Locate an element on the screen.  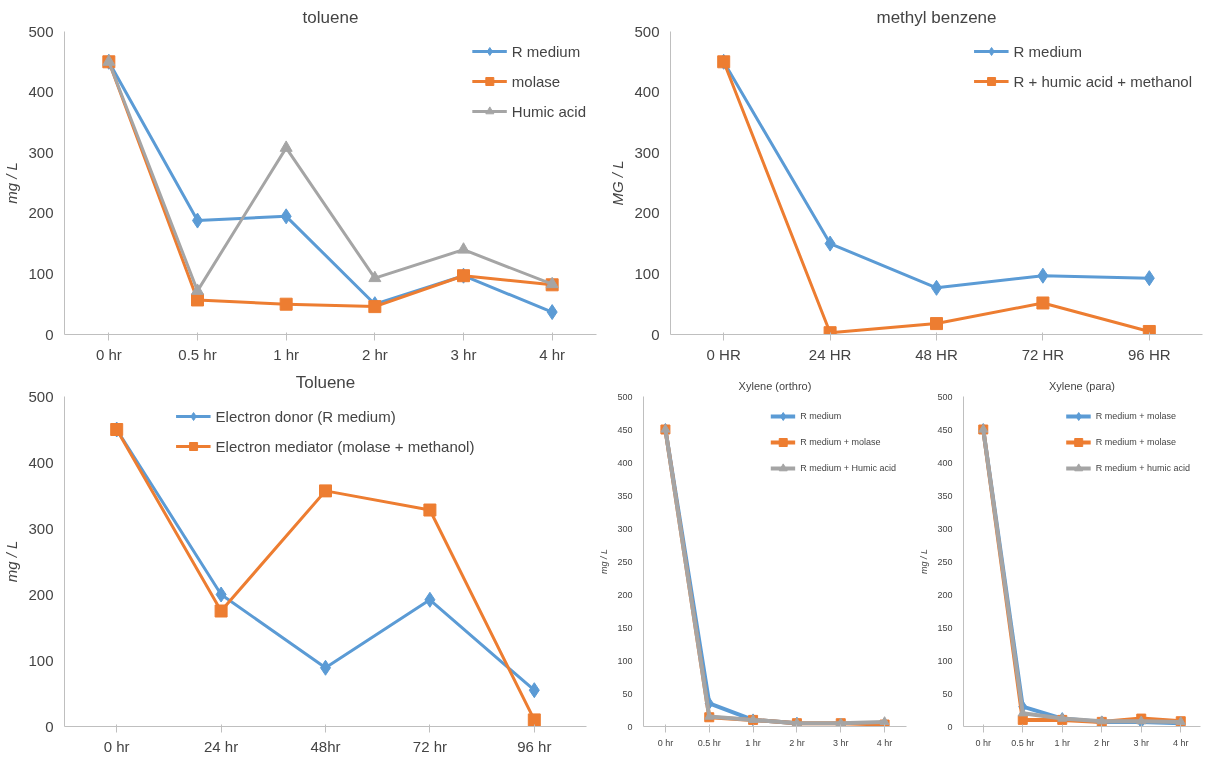
legend-label: R medium + humic acid is located at coordinates (1142, 468).